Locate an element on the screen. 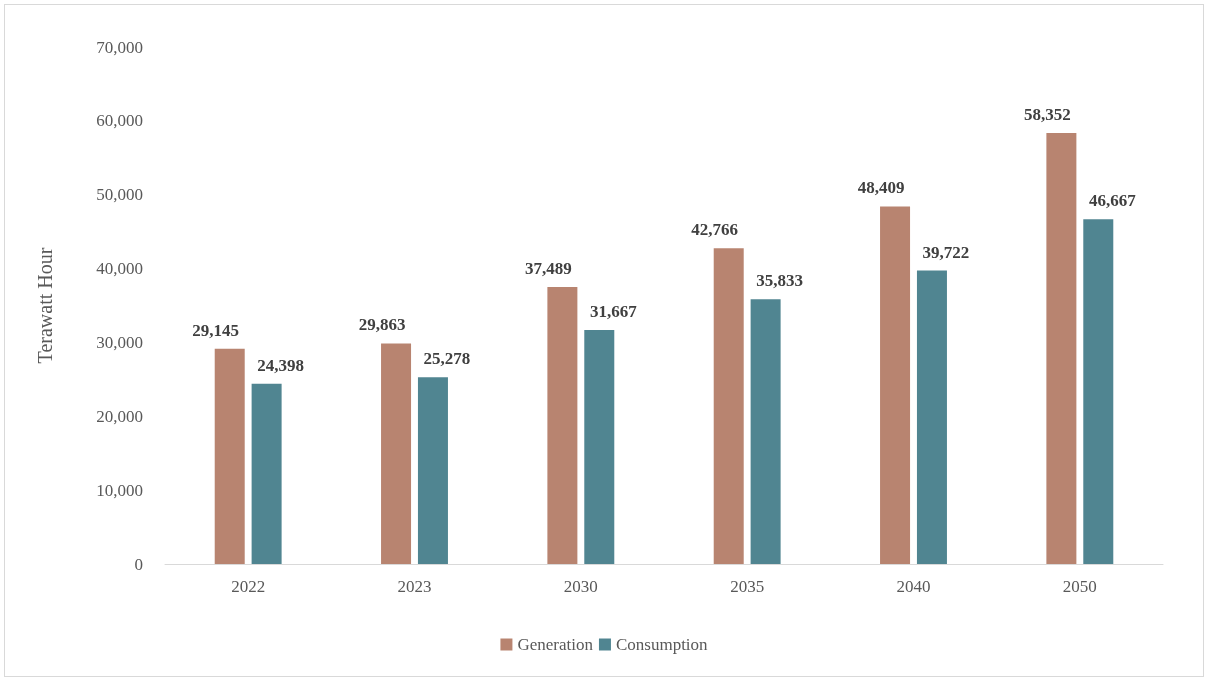  data-label: 29,145 is located at coordinates (216, 330).